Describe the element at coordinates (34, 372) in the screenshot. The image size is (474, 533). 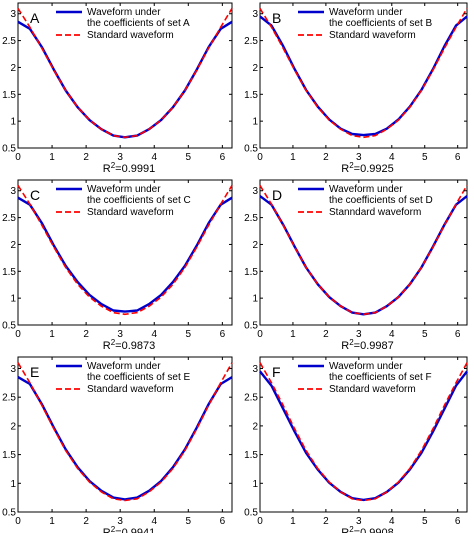
I see `panel-letter: E` at that location.